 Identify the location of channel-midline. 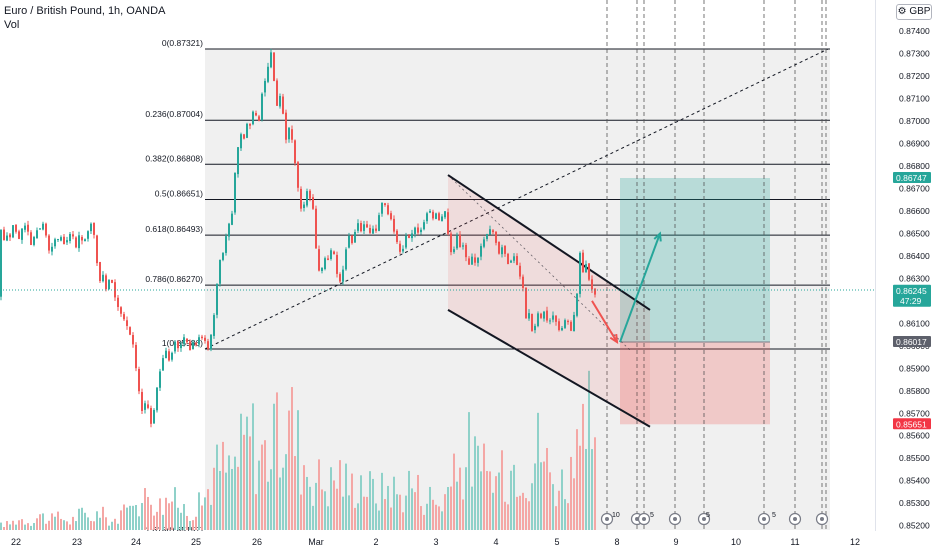
(539, 262).